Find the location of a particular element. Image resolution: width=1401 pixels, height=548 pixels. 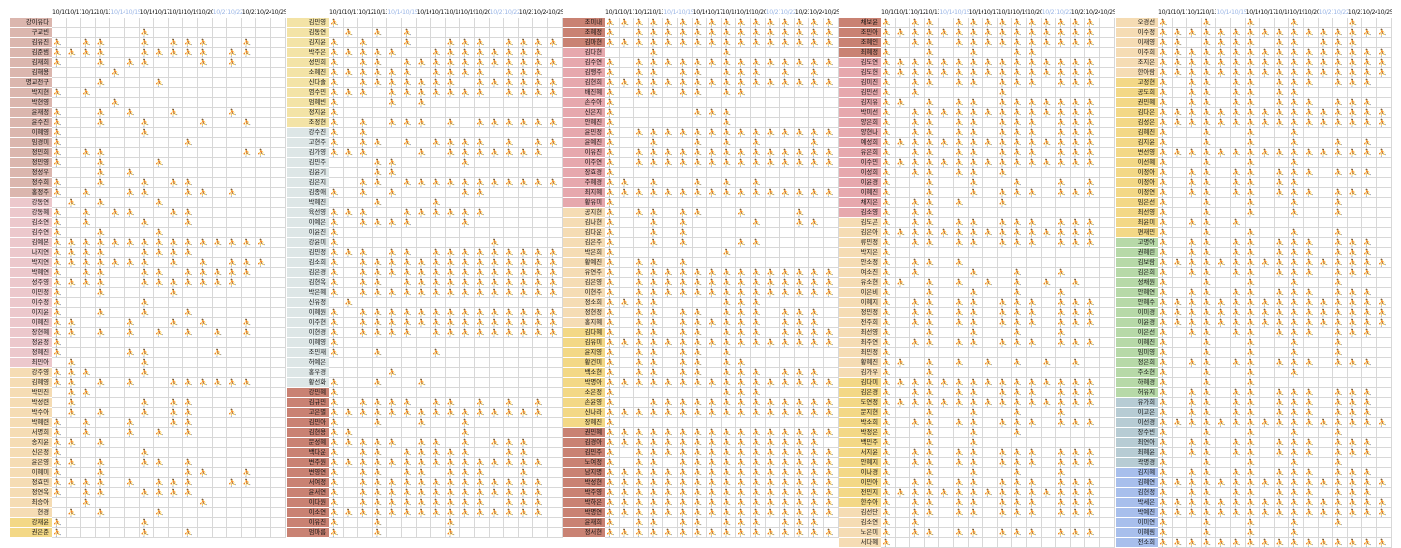

member-name: 조민재 is located at coordinates (308, 353).